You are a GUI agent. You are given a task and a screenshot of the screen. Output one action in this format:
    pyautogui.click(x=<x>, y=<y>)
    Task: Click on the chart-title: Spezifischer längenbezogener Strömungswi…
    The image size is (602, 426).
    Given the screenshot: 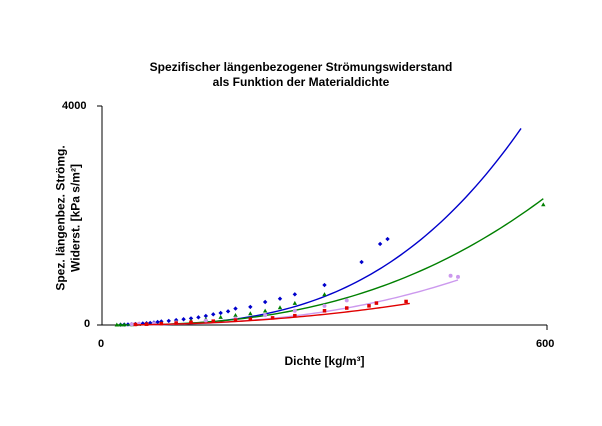 What is the action you would take?
    pyautogui.click(x=301, y=75)
    